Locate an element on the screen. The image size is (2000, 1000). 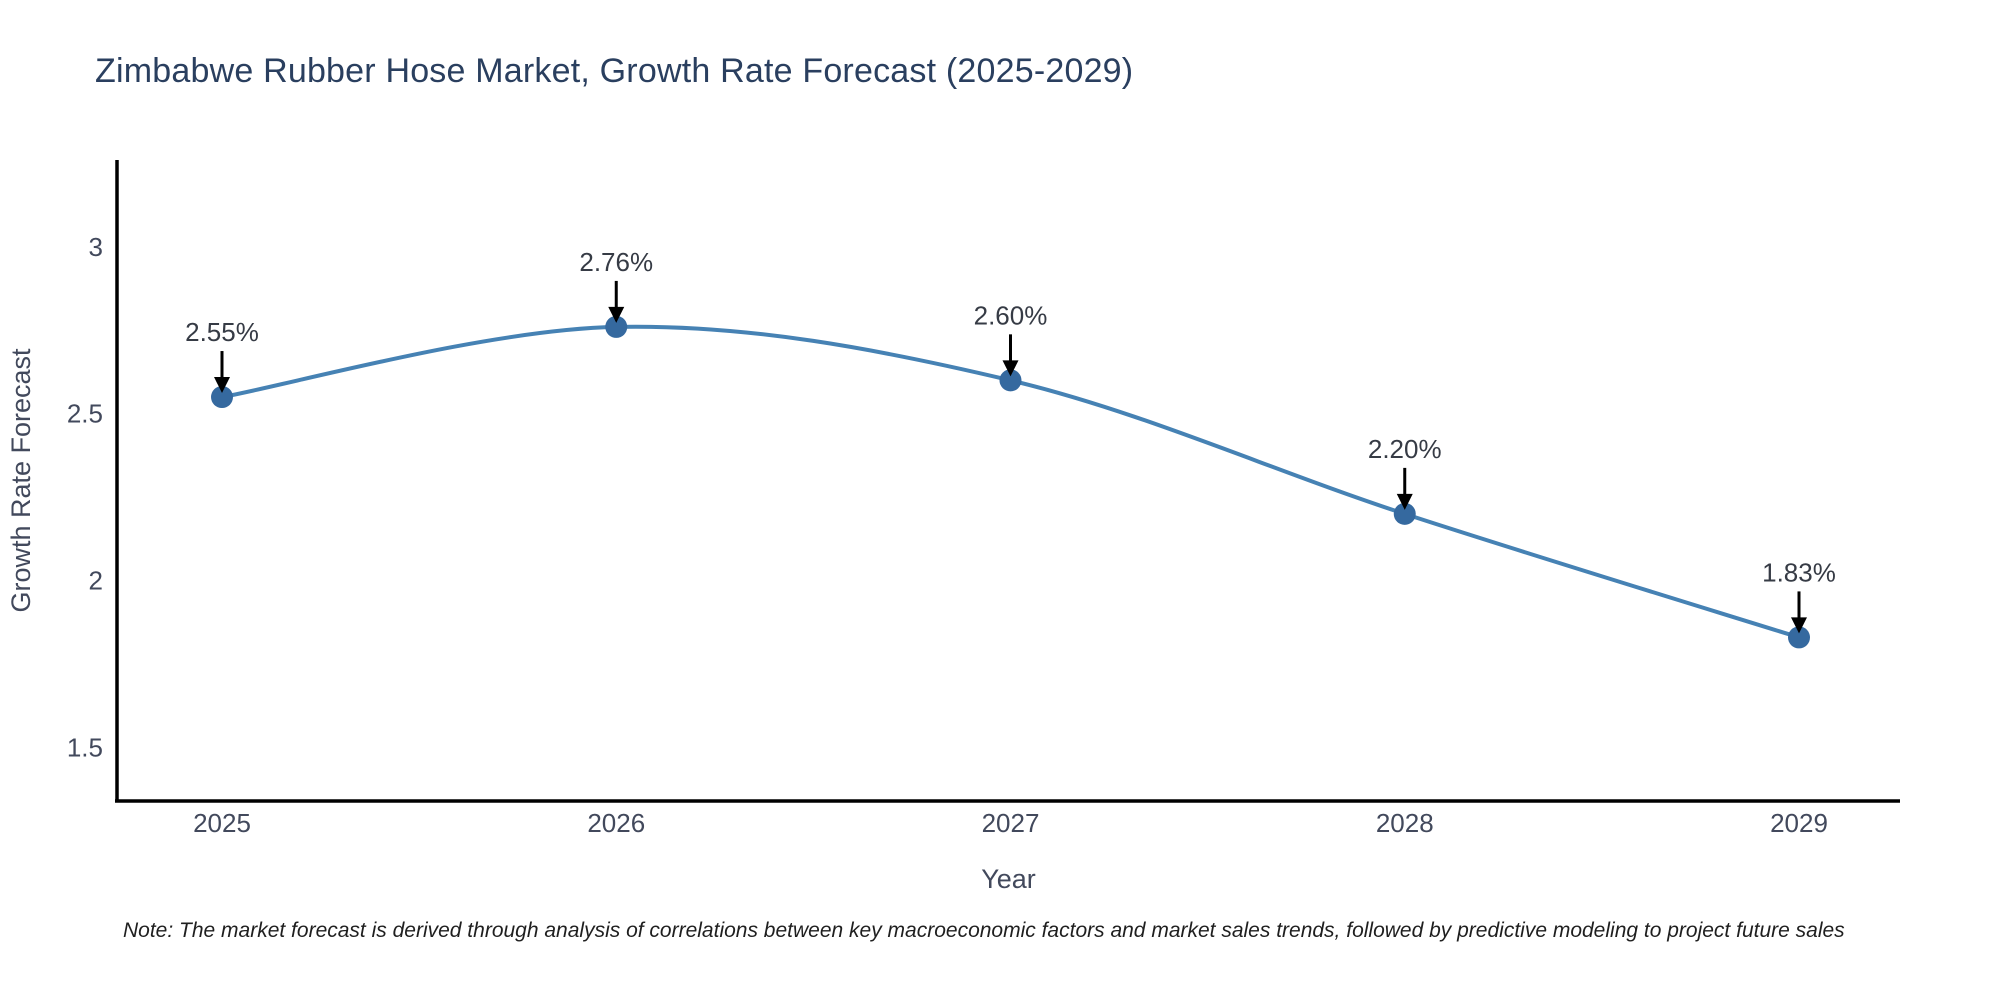
x-tick-label: 2027 is located at coordinates (1011, 823).